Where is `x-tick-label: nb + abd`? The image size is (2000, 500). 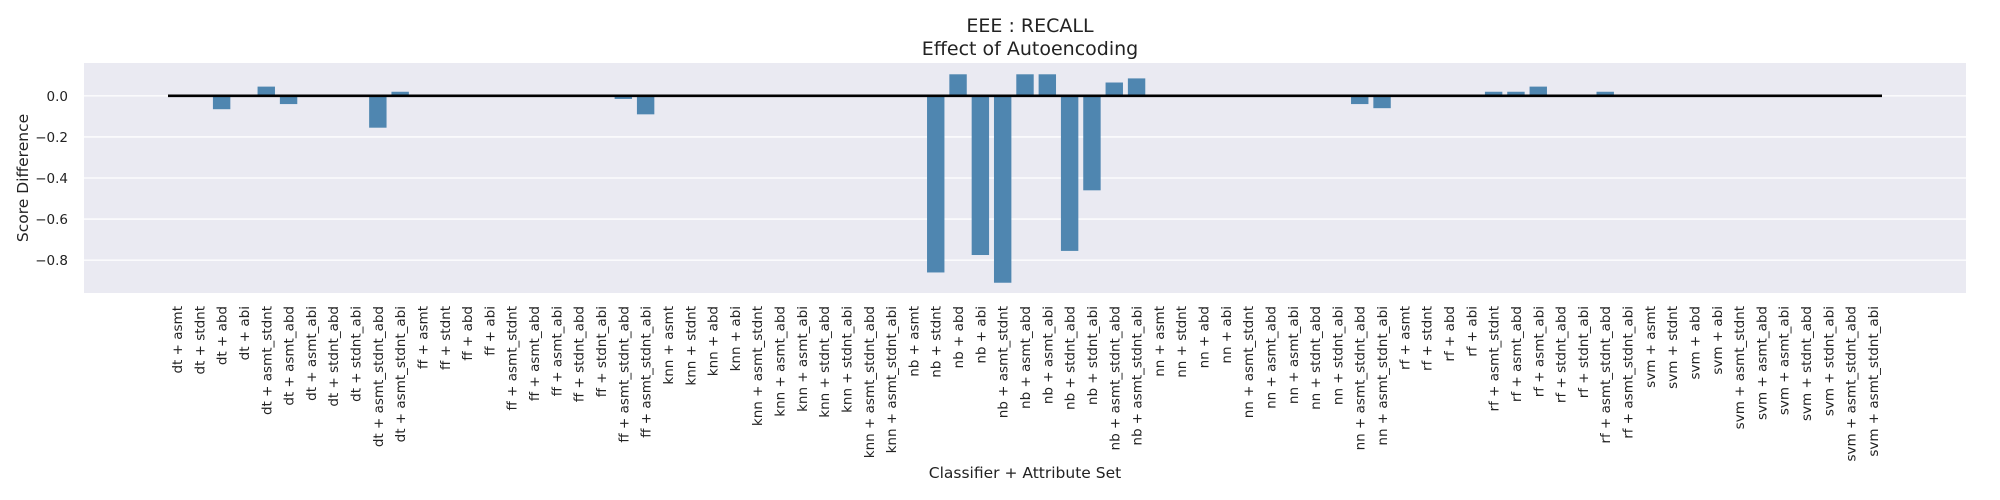
x-tick-label: nb + abd is located at coordinates (959, 337).